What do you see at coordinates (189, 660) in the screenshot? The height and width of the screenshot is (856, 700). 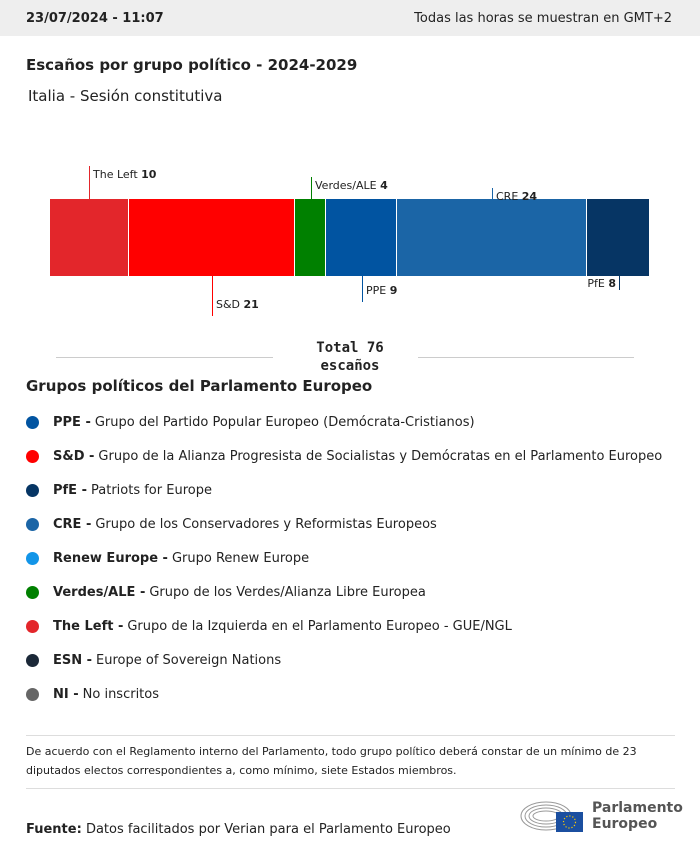 I see `legend-name: Europe of Sovereign Nations` at bounding box center [189, 660].